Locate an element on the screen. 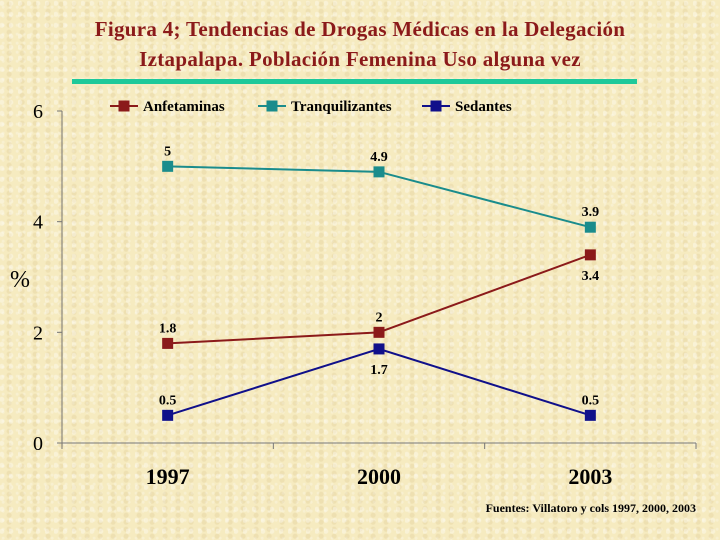 The image size is (720, 540). legend-label-sedantes: Sedantes is located at coordinates (483, 107).